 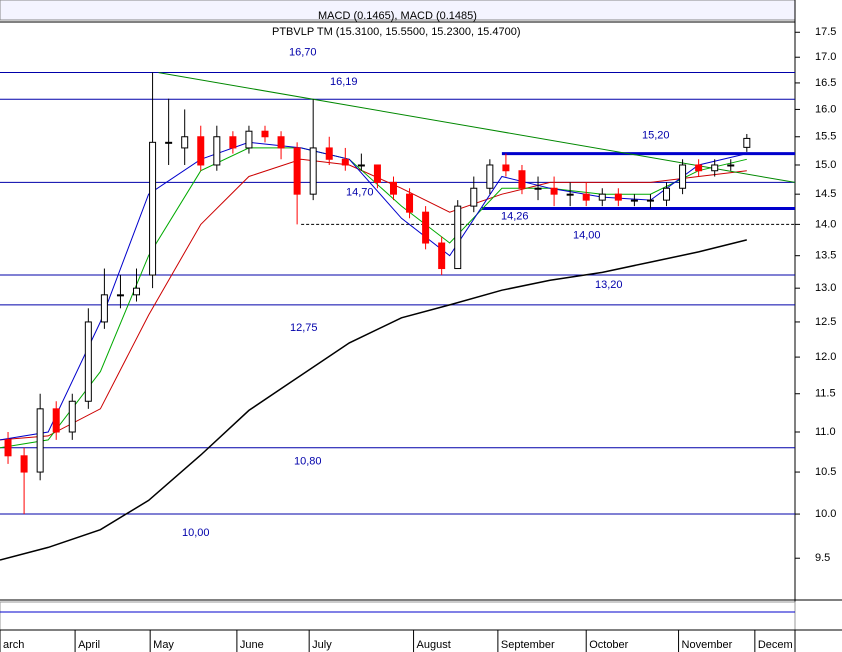 I want to click on x-tick-label: arch, so click(x=13, y=645).